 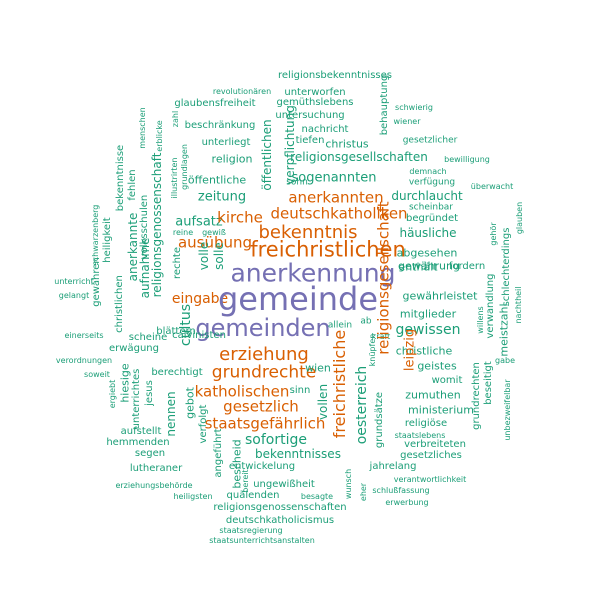 I want to click on cloud-word: beseitigt, so click(x=488, y=383).